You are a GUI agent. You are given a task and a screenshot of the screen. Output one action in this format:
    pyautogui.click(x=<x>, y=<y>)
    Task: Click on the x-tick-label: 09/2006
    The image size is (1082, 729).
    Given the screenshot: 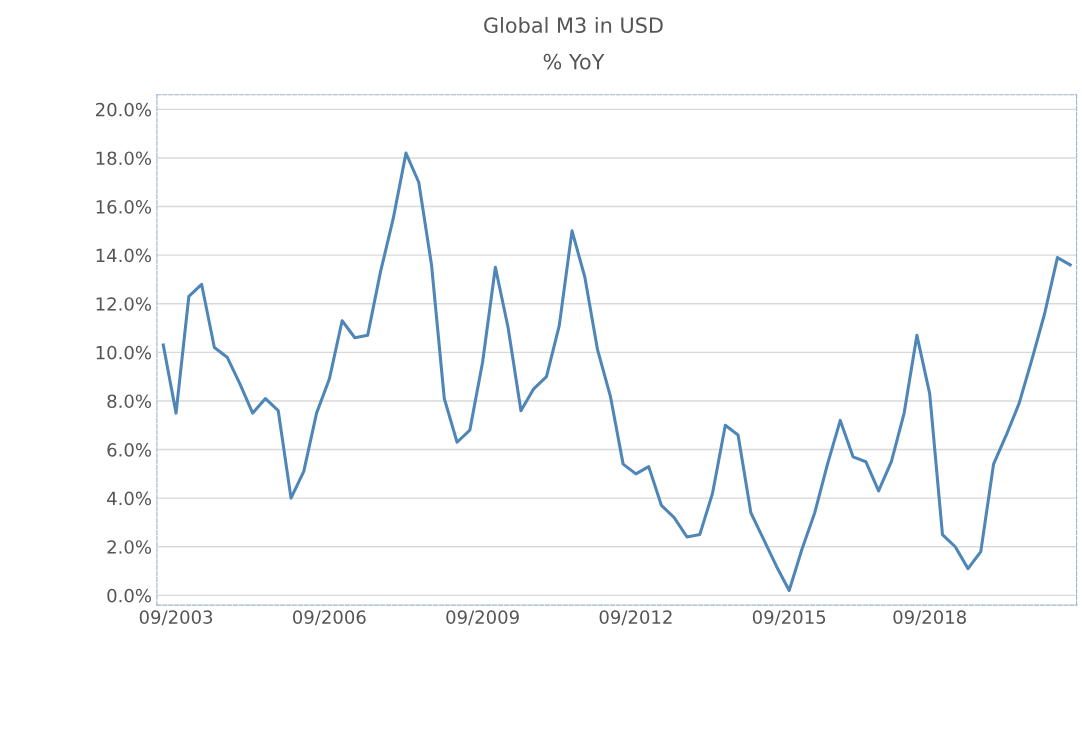 What is the action you would take?
    pyautogui.click(x=329, y=618)
    